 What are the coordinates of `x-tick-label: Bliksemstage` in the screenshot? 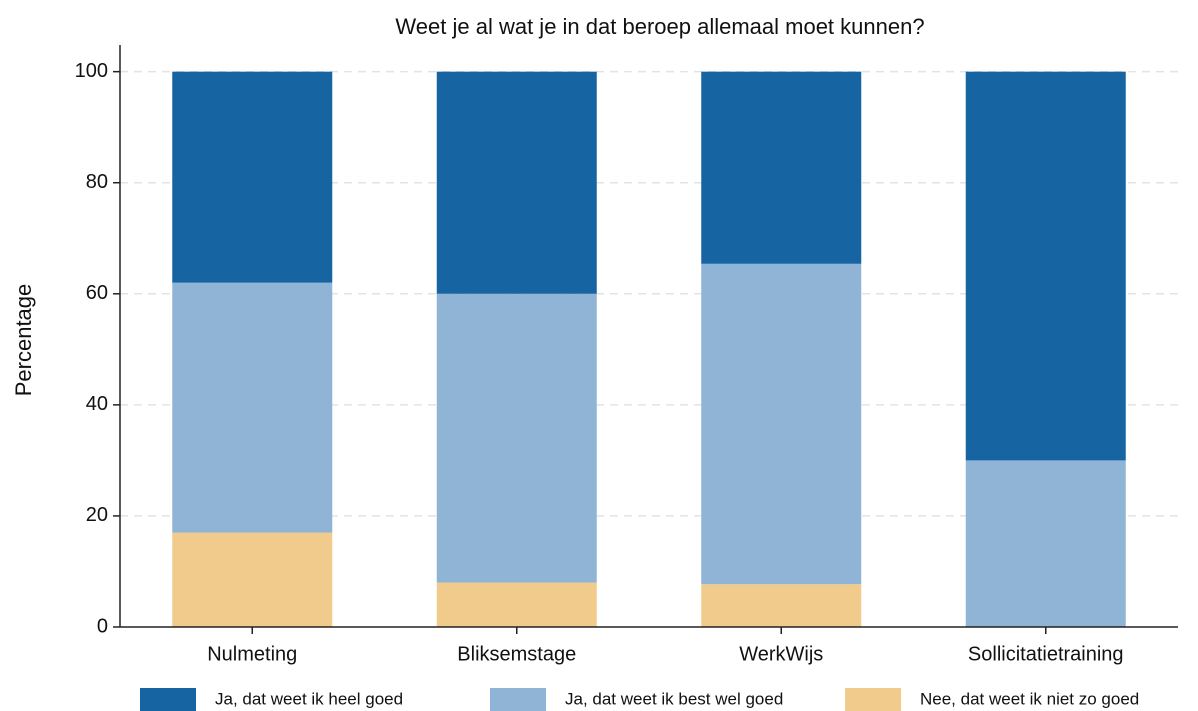 It's located at (516, 654).